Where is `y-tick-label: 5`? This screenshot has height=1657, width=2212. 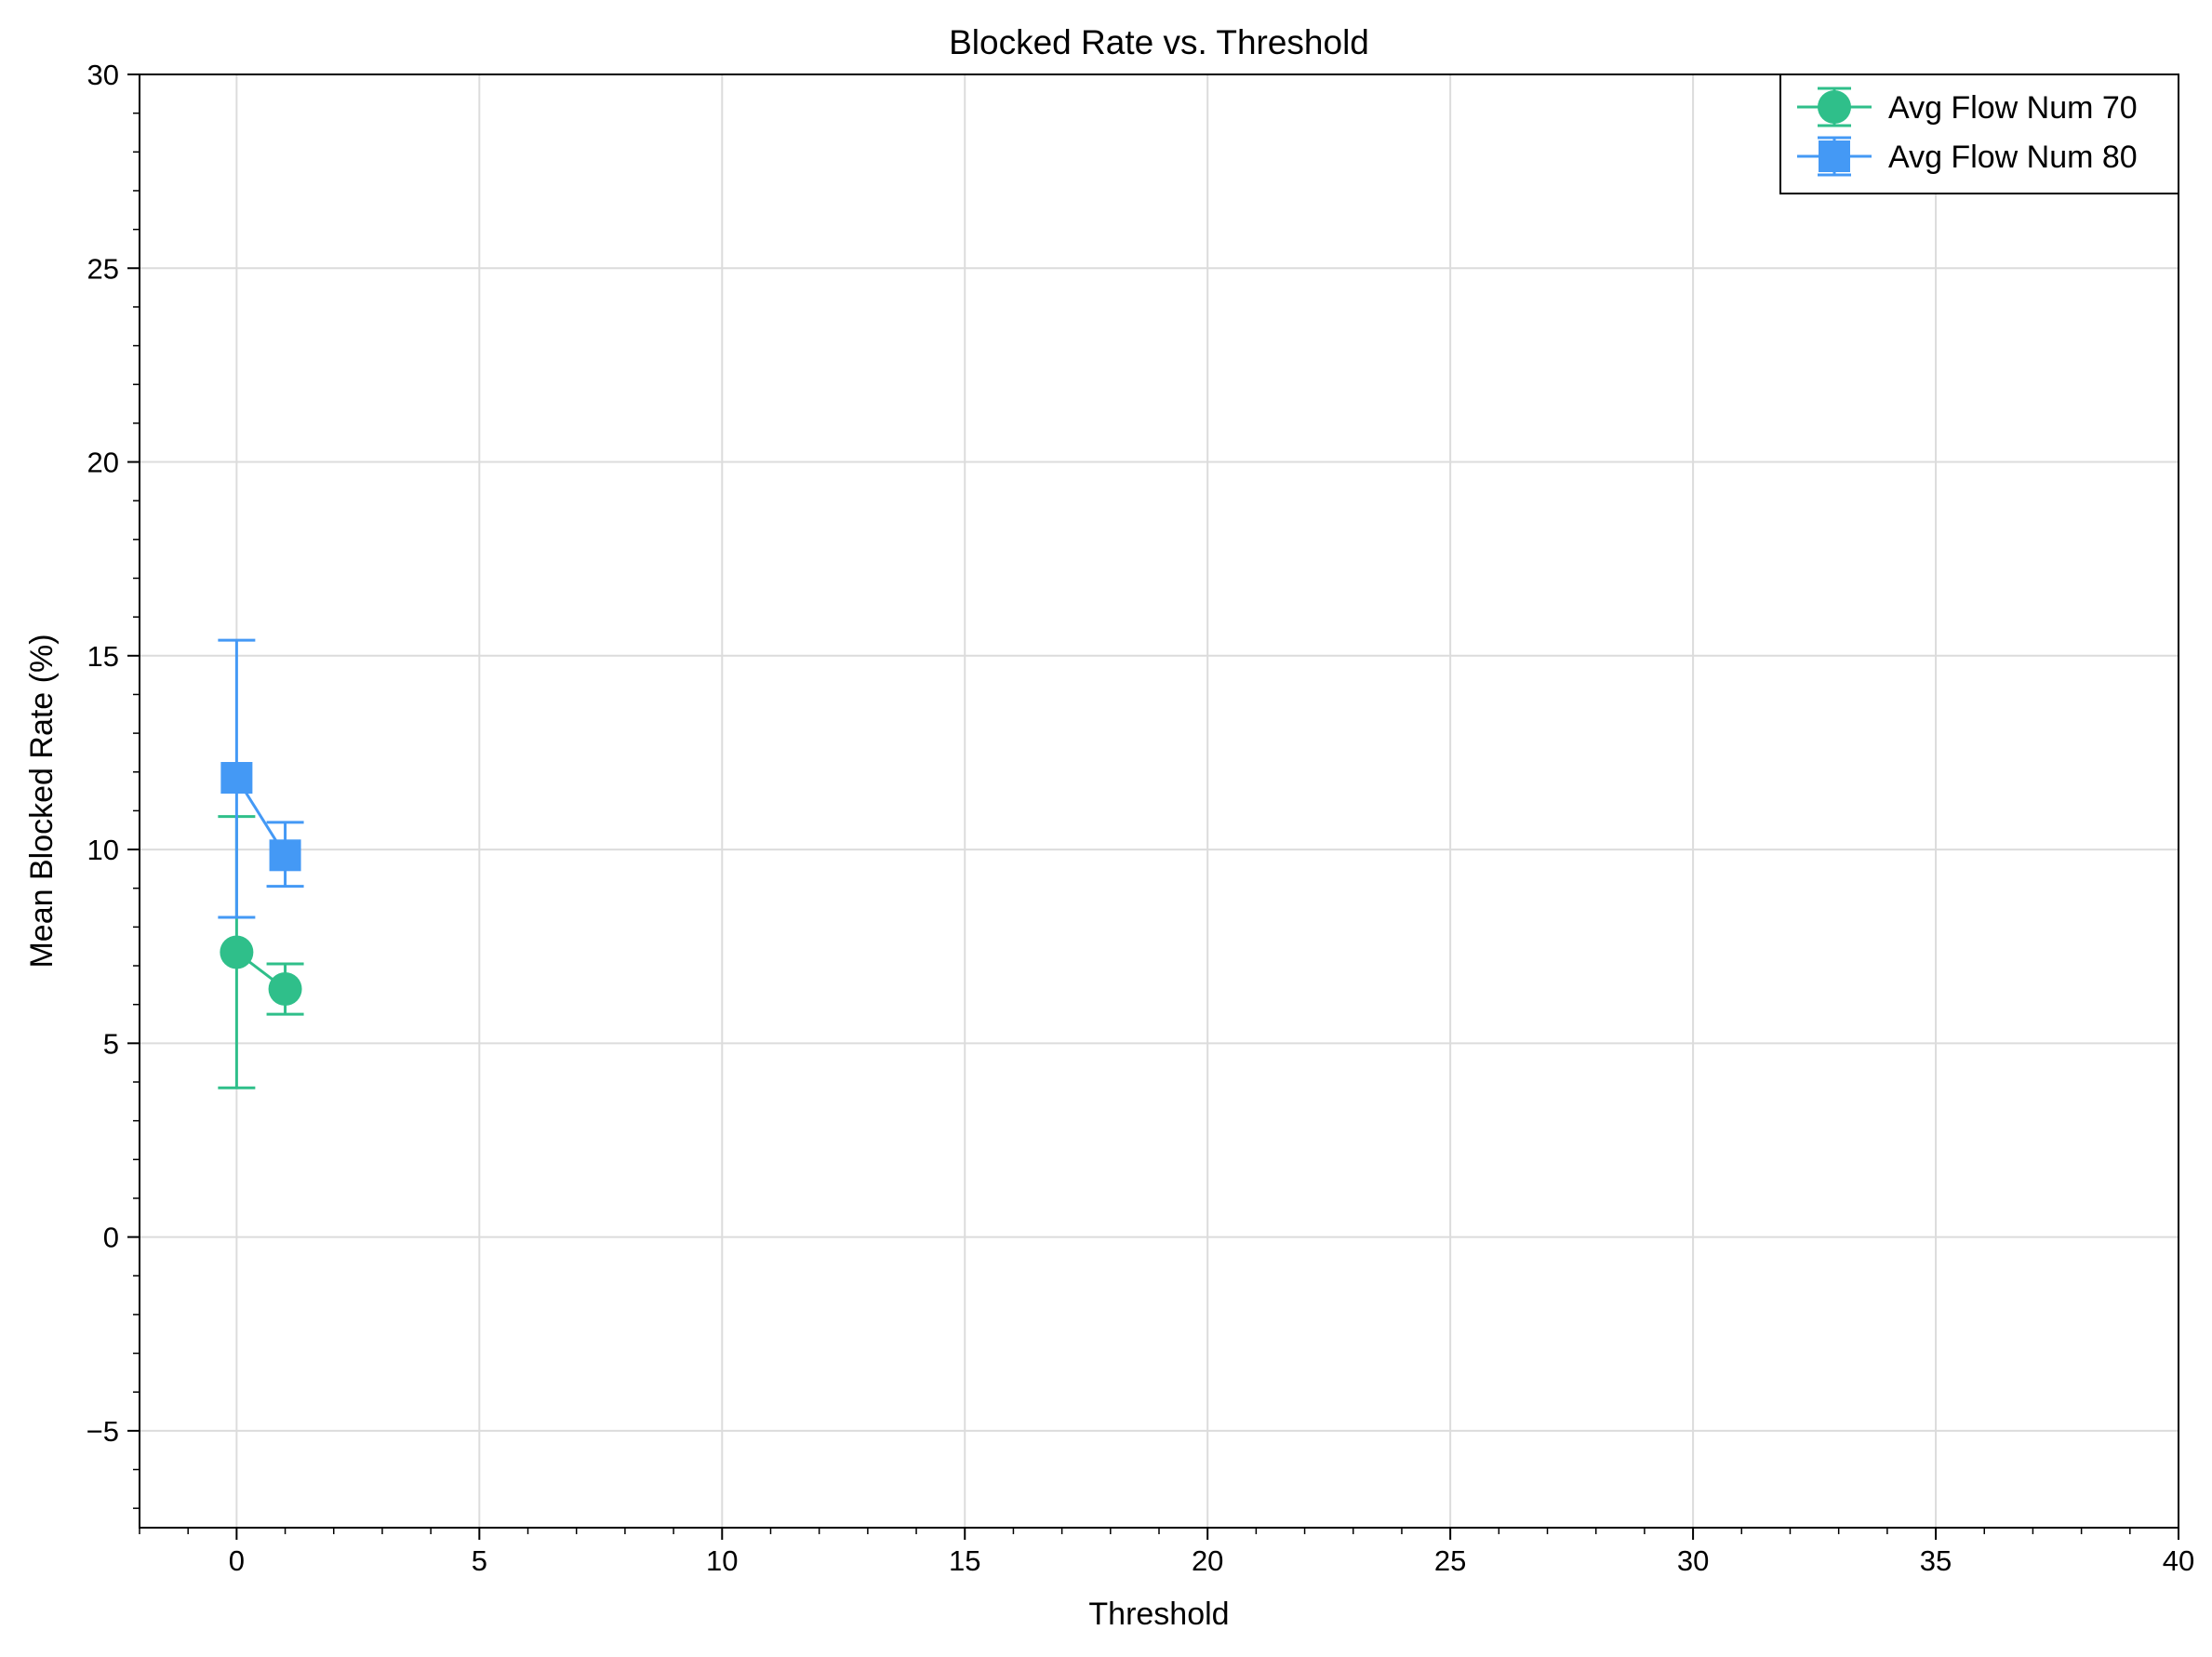 y-tick-label: 5 is located at coordinates (111, 1043).